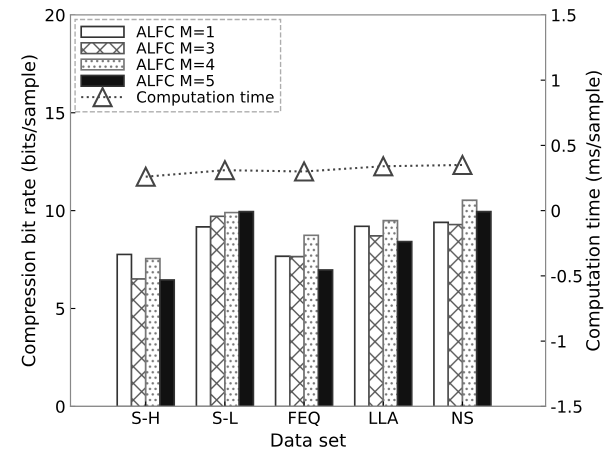 Image resolution: width=613 pixels, height=466 pixels. What do you see at coordinates (463, 418) in the screenshot?
I see `x-tick-label: NS` at bounding box center [463, 418].